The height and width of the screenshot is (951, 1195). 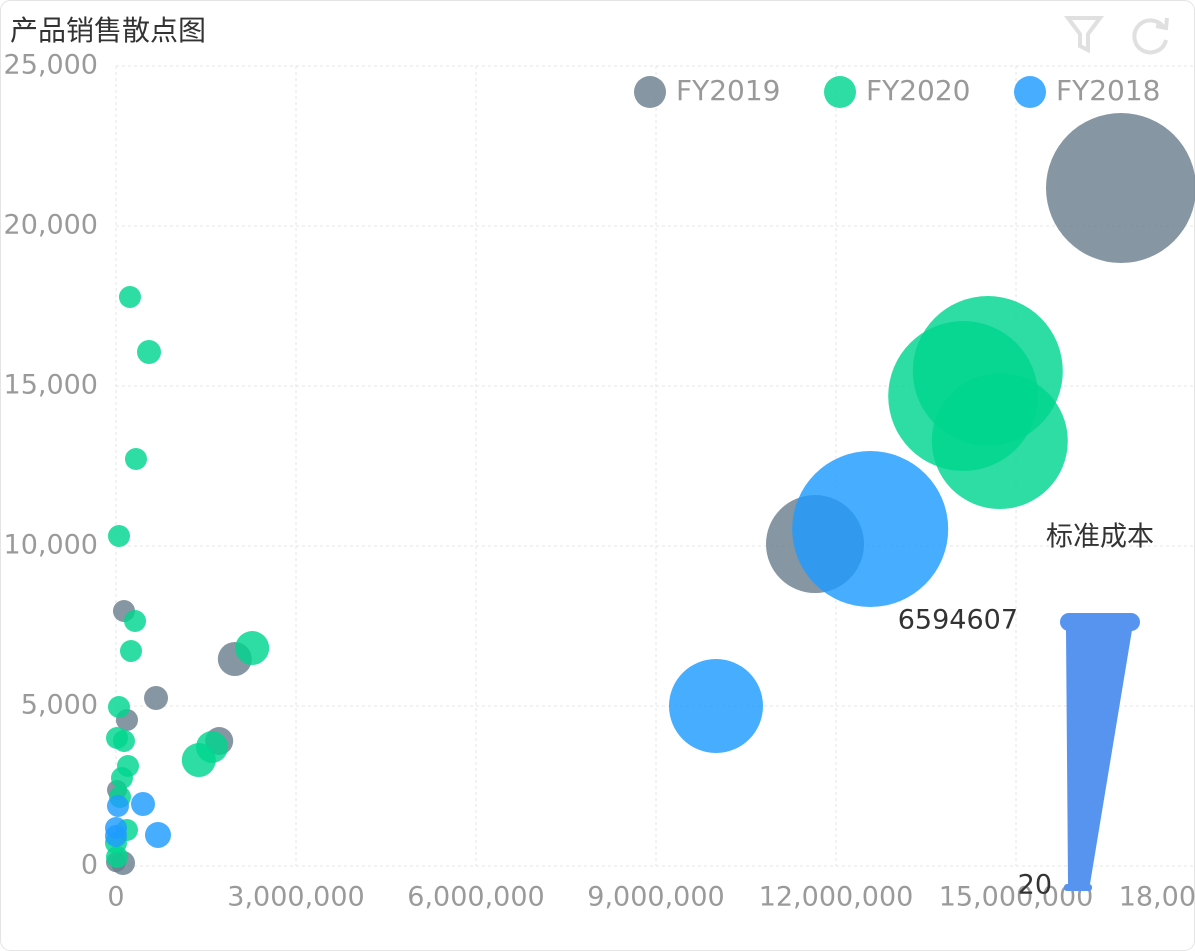 What do you see at coordinates (115, 897) in the screenshot?
I see `x-tick-label: 0` at bounding box center [115, 897].